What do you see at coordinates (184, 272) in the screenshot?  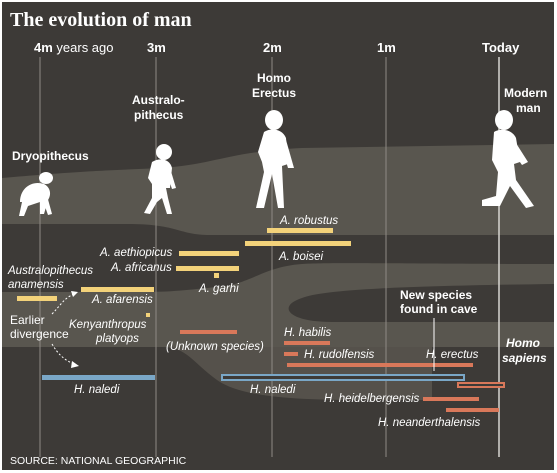 I see `australopith-bars` at bounding box center [184, 272].